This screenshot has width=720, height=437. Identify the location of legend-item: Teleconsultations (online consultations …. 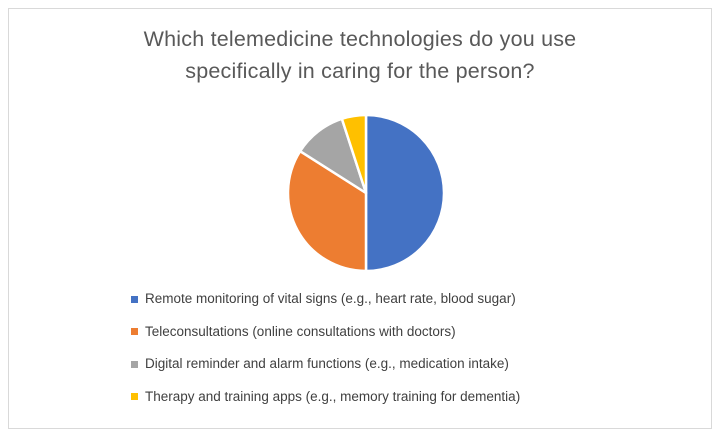
(325, 332).